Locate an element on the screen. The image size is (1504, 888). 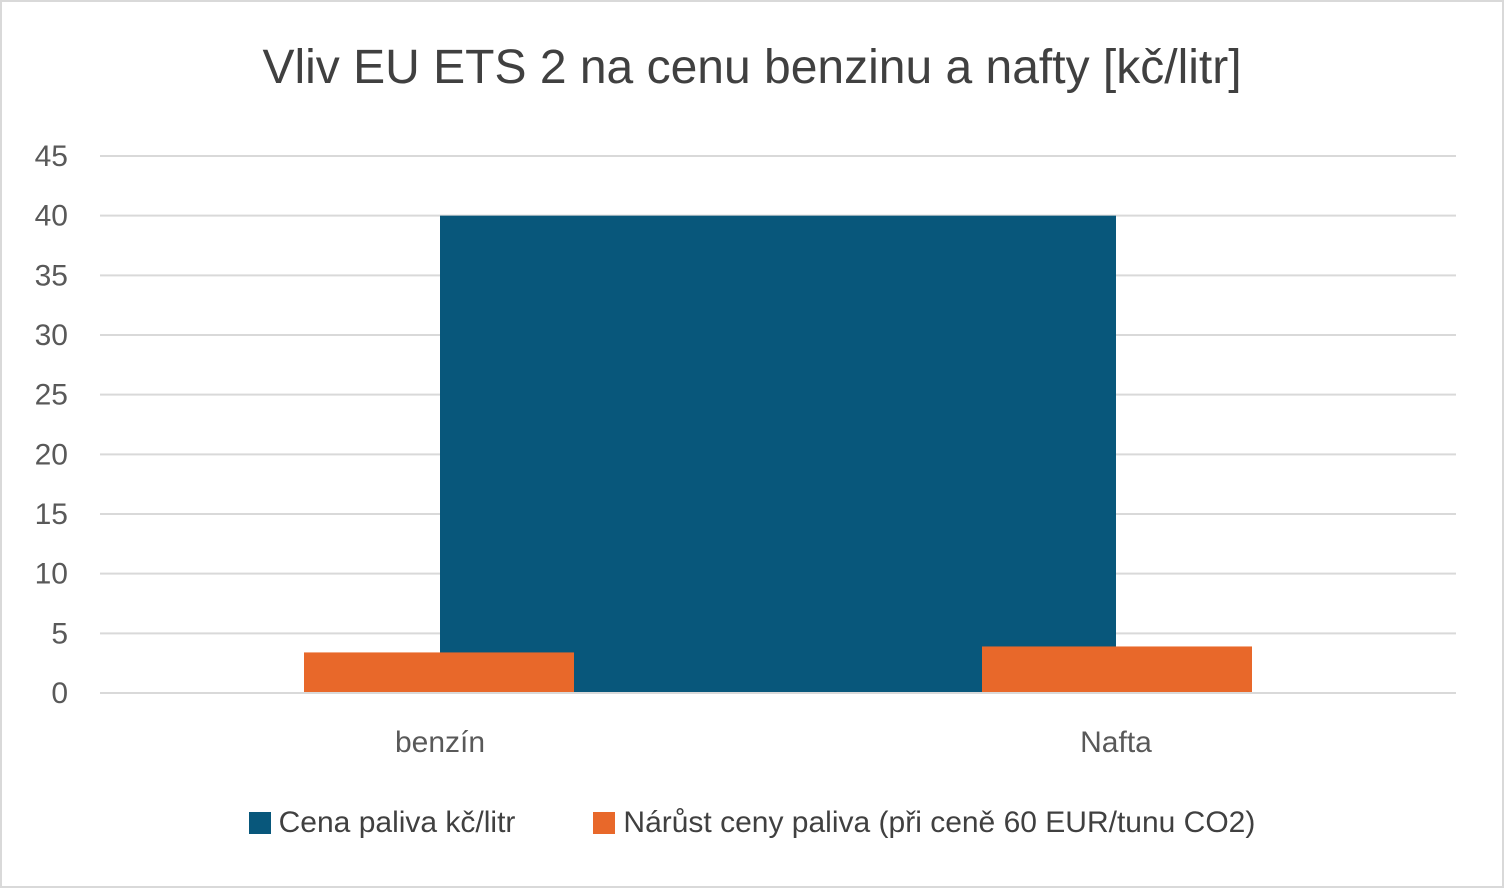
y-tick-label: 15 is located at coordinates (51, 514).